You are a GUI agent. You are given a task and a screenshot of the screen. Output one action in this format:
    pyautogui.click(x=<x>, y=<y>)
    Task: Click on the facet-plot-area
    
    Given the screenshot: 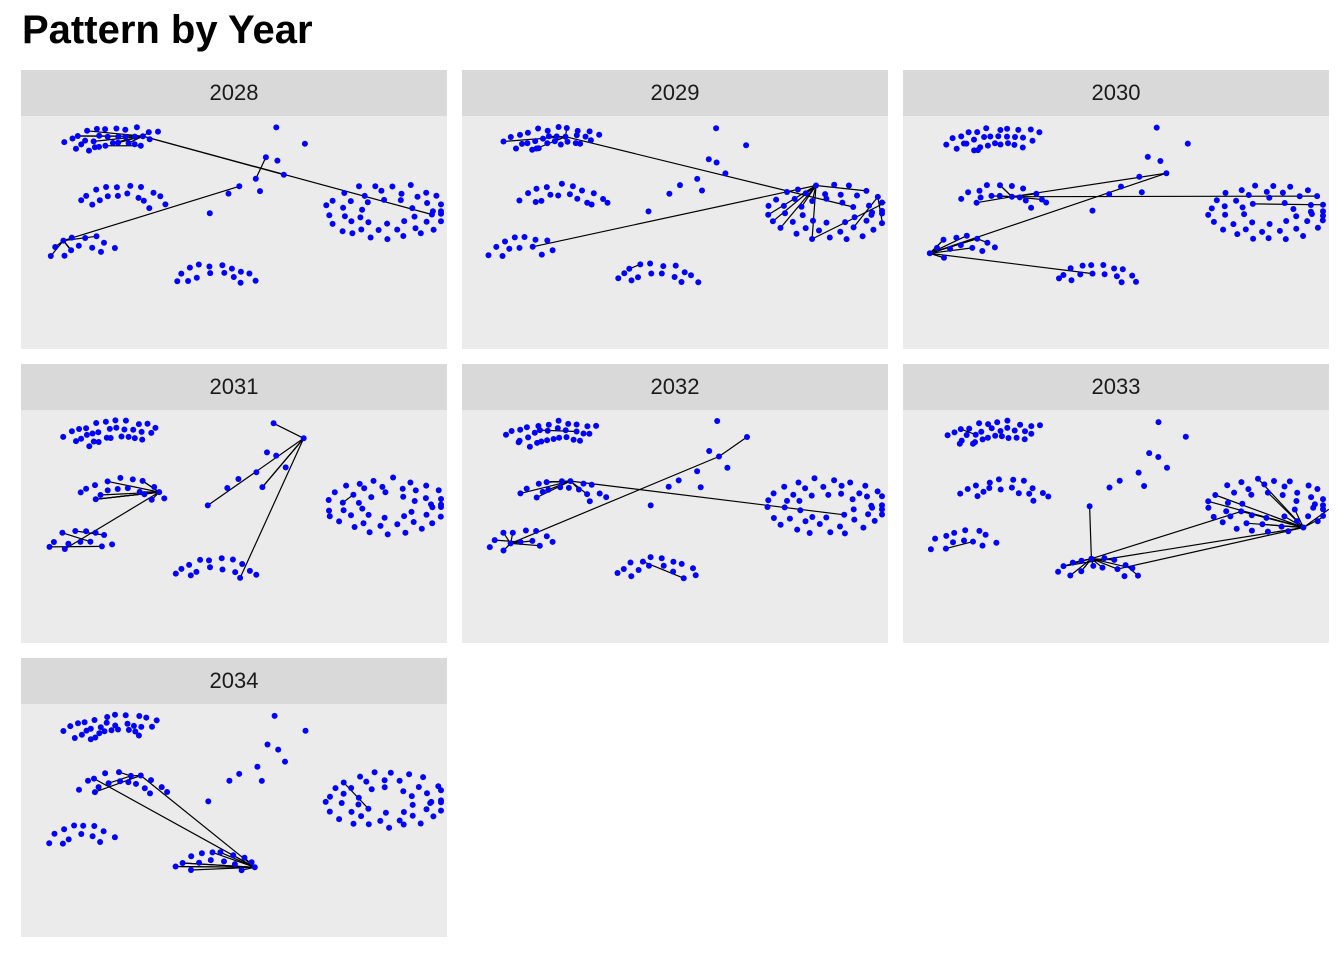 What is the action you would take?
    pyautogui.click(x=234, y=526)
    